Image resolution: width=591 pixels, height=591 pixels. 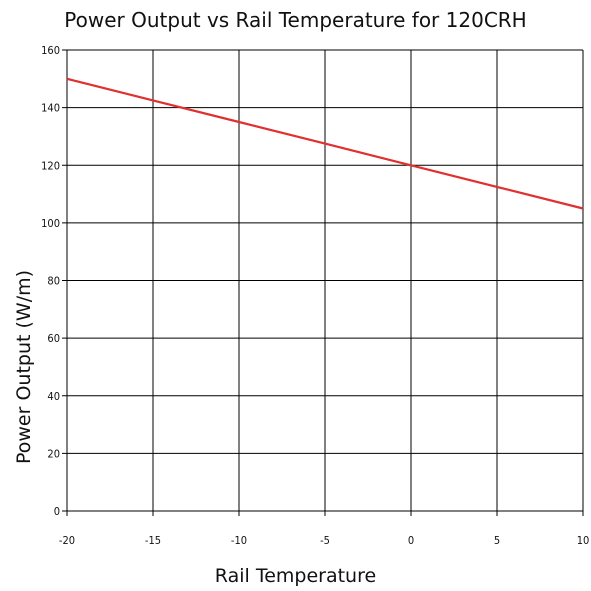 I want to click on x-tick-label: 10, so click(x=583, y=540).